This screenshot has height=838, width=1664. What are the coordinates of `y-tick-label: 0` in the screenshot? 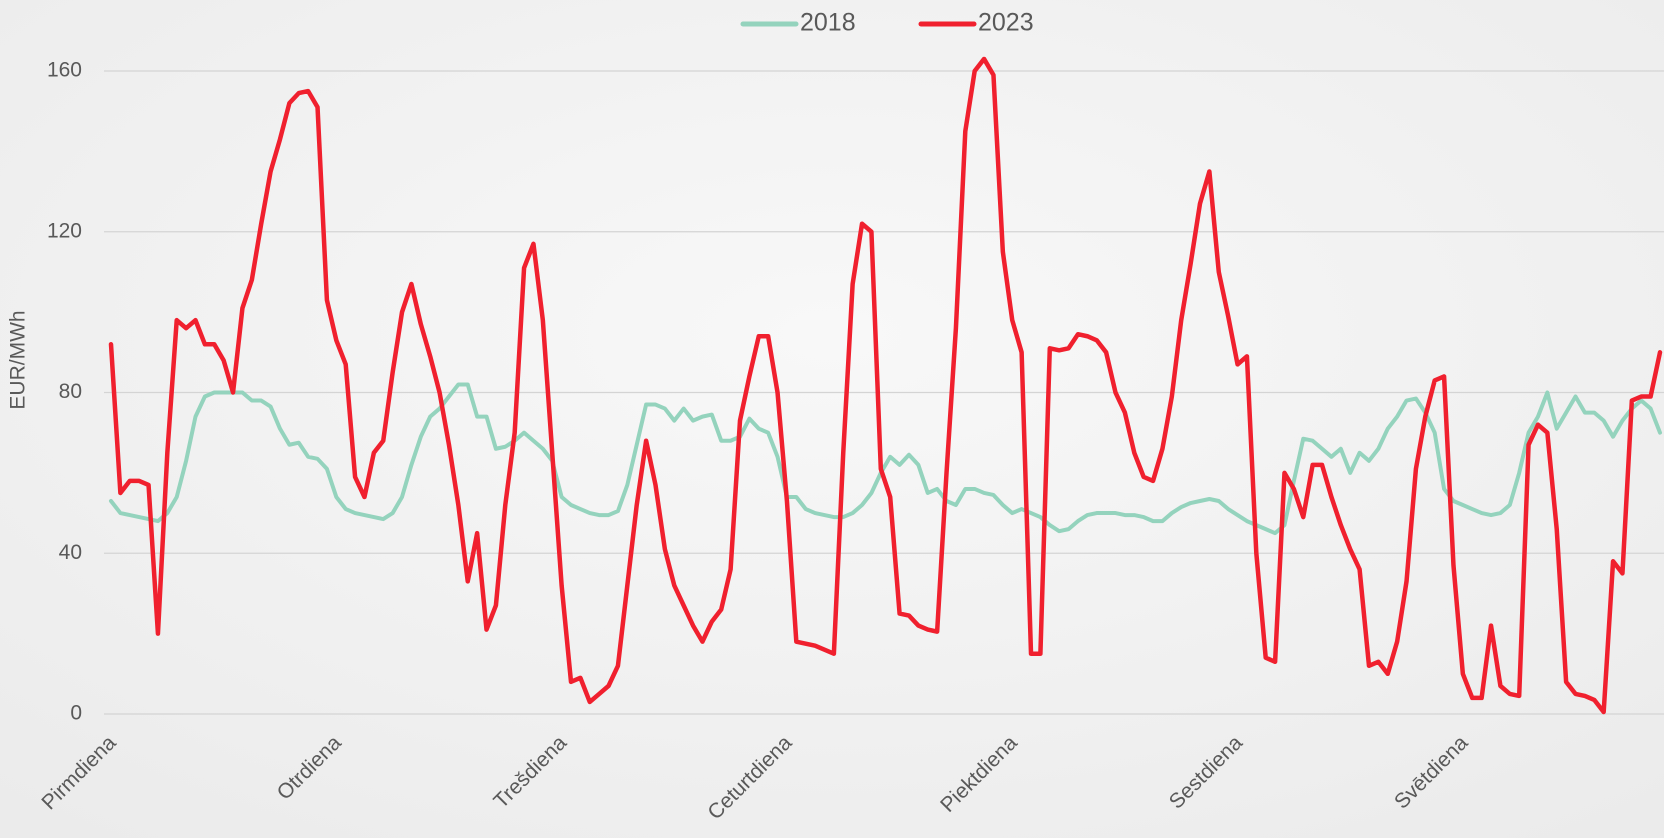 It's located at (76, 713).